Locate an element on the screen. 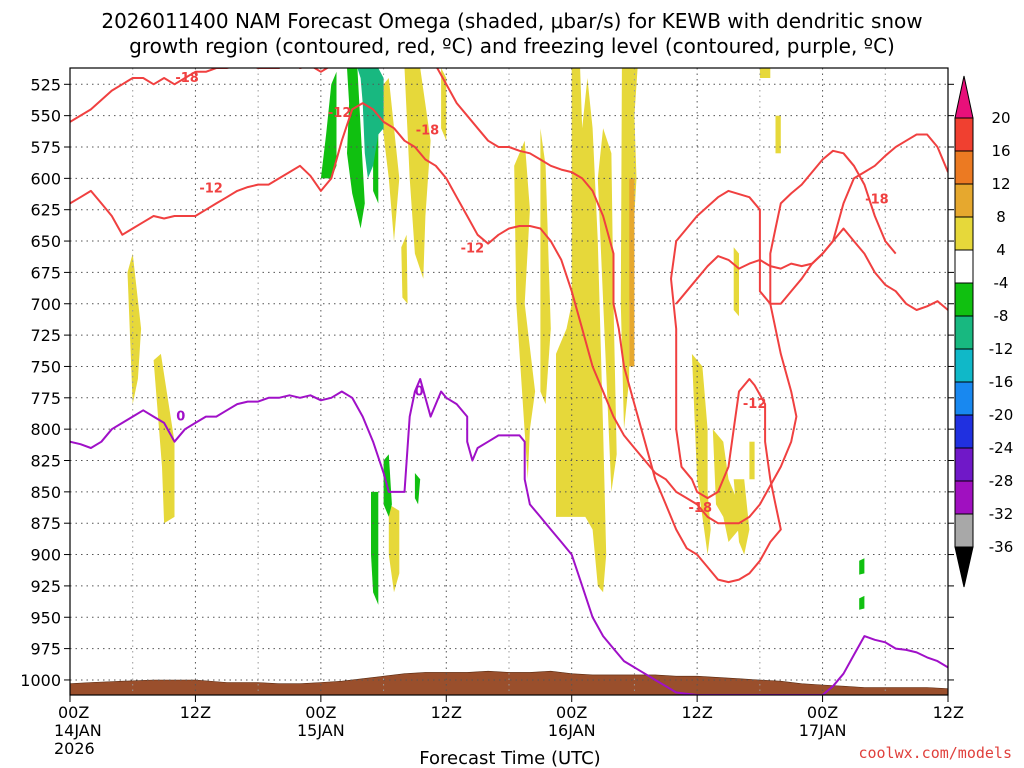 This screenshot has height=768, width=1024. y-tick-label-600: 600 is located at coordinates (45, 178).